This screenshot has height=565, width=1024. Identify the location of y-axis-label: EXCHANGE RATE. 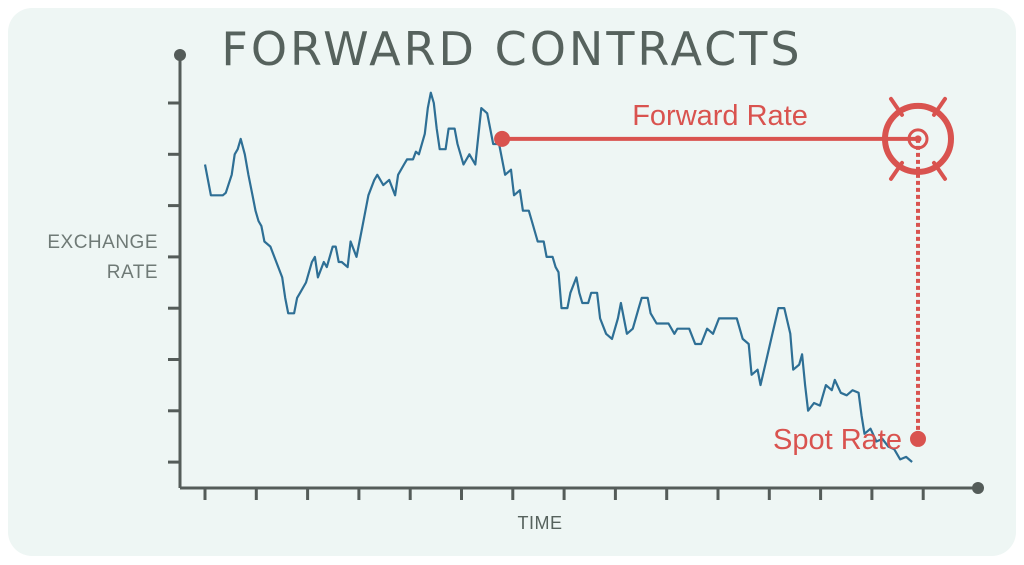
(102, 258).